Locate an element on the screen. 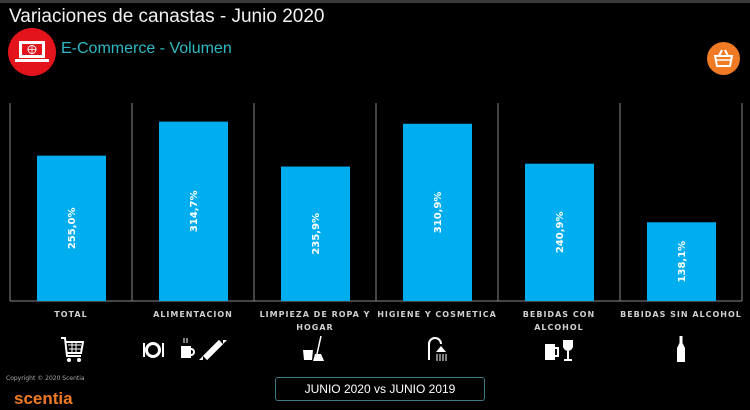 This screenshot has width=750, height=410. category-label: TOTAL is located at coordinates (71, 314).